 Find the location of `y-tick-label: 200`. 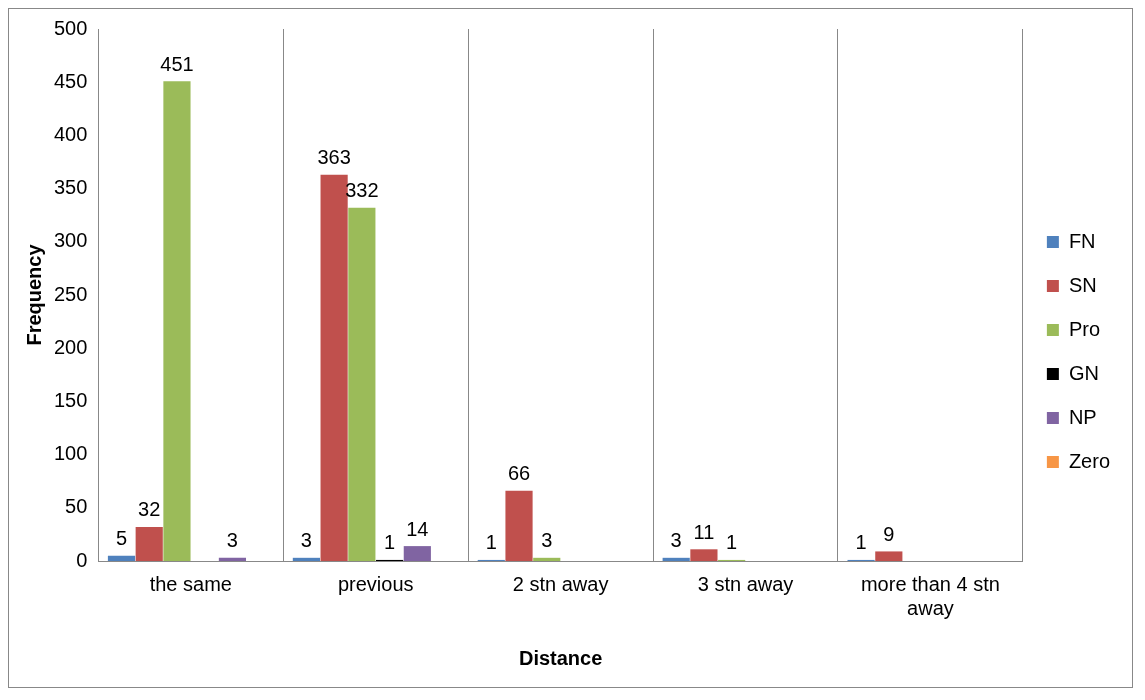

y-tick-label: 200 is located at coordinates (70, 346).